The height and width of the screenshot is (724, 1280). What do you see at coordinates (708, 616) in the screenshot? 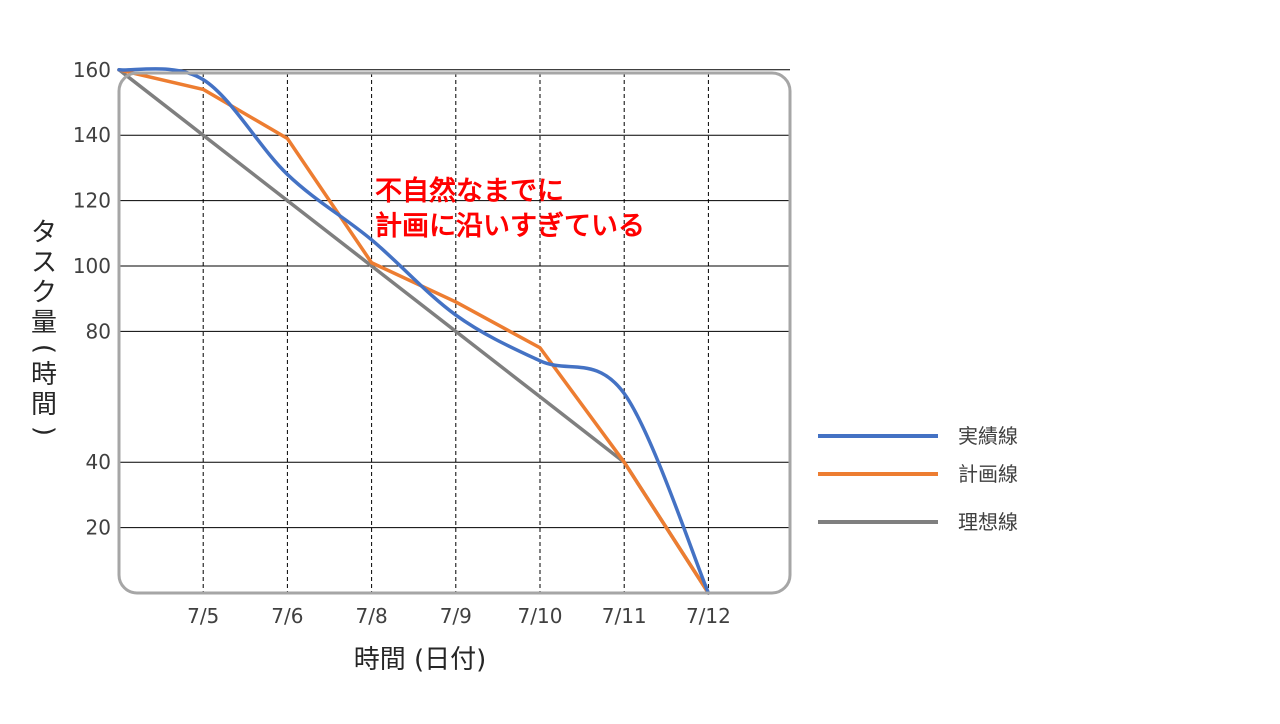
I see `x-tick-label: 7/12` at bounding box center [708, 616].